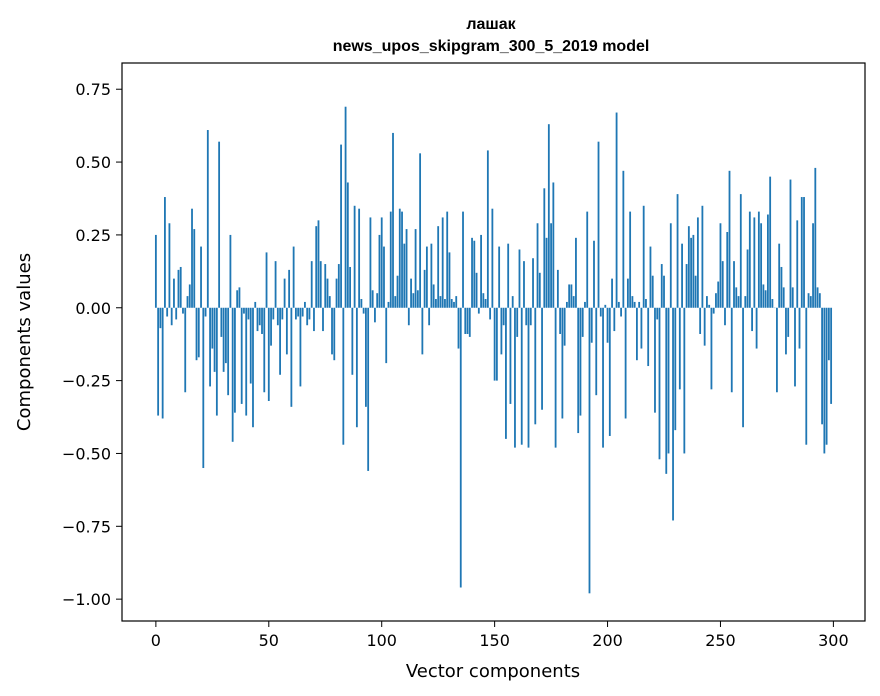 The height and width of the screenshot is (696, 880). Describe the element at coordinates (381, 640) in the screenshot. I see `x-tick-label: 100` at that location.